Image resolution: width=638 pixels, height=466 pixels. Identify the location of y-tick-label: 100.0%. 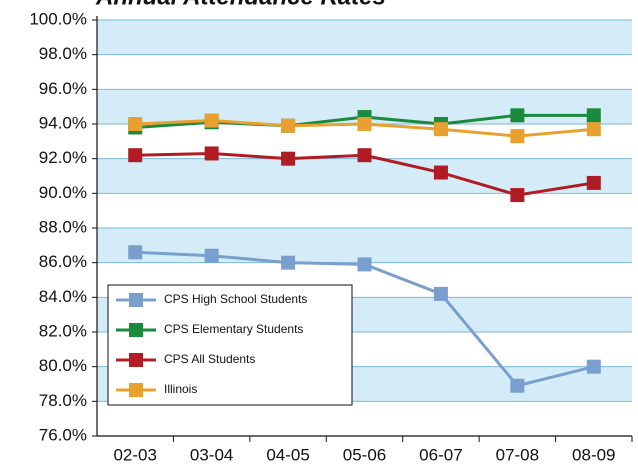
(58, 18).